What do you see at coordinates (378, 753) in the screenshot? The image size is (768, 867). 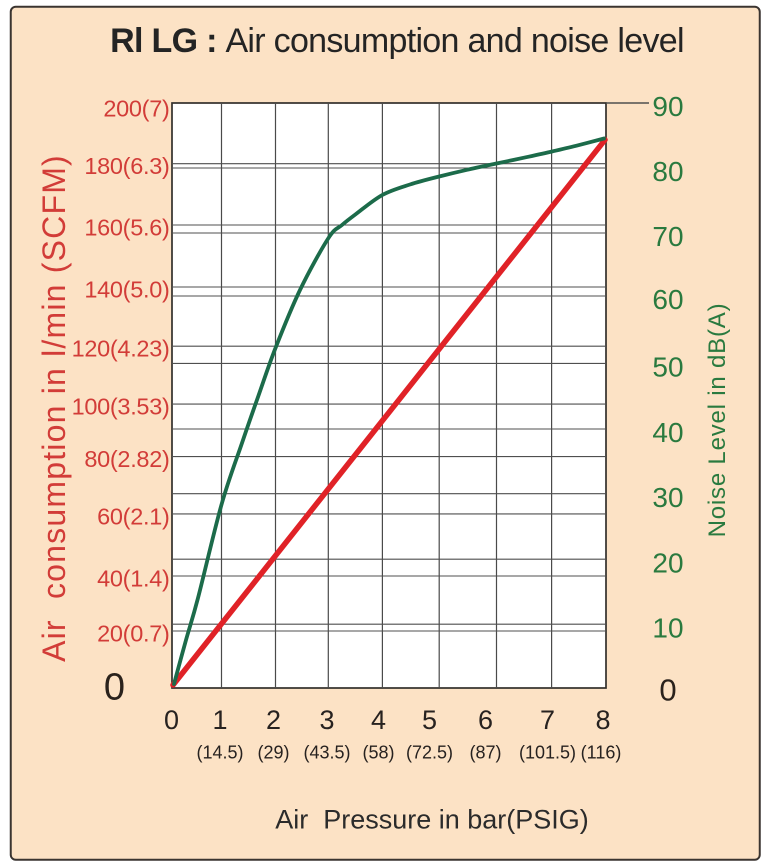 I see `svg-text: (58)` at bounding box center [378, 753].